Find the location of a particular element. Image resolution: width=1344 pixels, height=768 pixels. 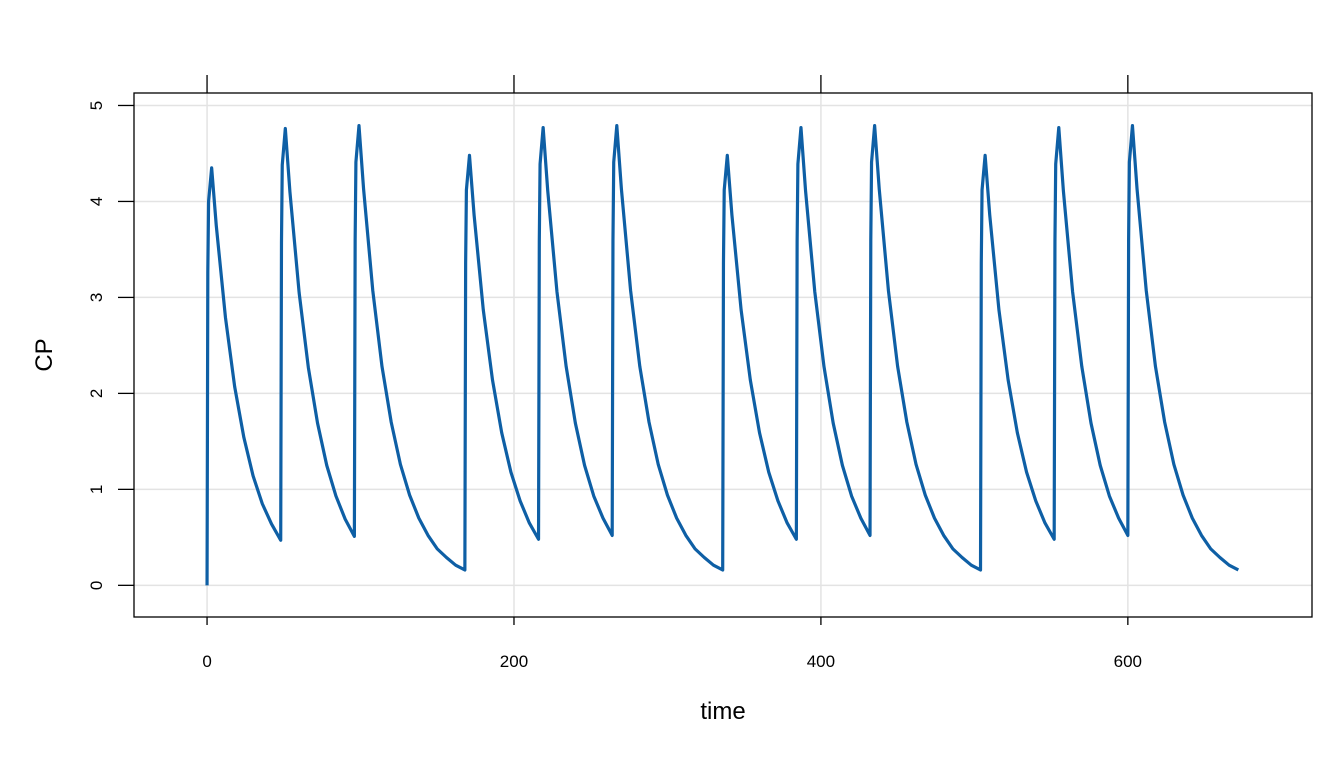

y-tick-label: 2 is located at coordinates (96, 393).